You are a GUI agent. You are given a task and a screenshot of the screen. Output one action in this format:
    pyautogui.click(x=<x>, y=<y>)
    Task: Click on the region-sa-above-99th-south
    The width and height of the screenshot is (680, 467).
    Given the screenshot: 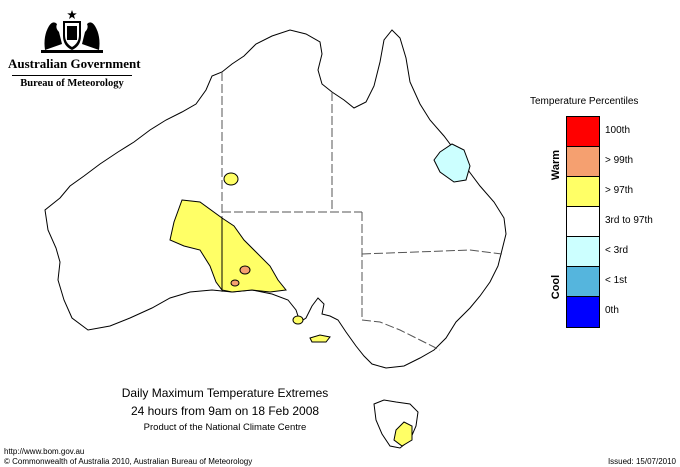 What is the action you would take?
    pyautogui.click(x=235, y=283)
    